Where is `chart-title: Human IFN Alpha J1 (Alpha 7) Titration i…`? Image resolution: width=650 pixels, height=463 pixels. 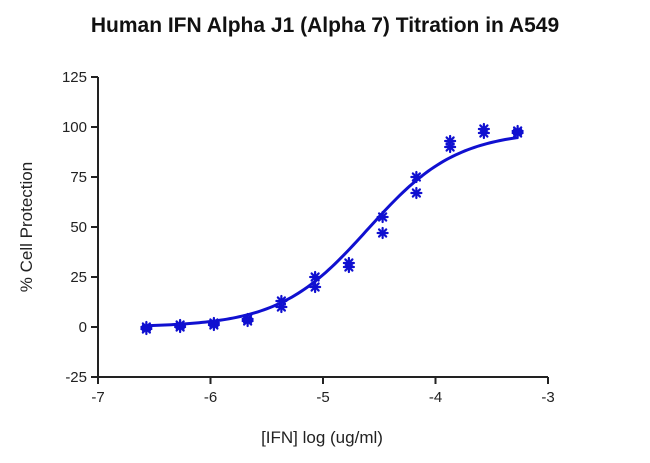
chart-title: Human IFN Alpha J1 (Alpha 7) Titration i… is located at coordinates (325, 25).